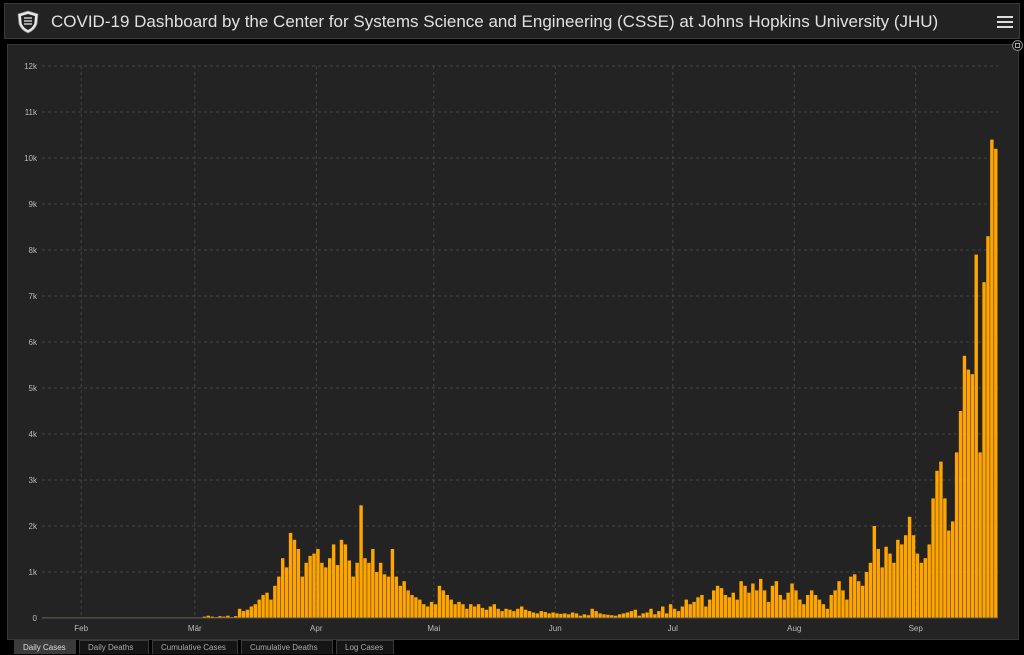 The image size is (1024, 655). What do you see at coordinates (28, 22) in the screenshot?
I see `jhu-shield-icon` at bounding box center [28, 22].